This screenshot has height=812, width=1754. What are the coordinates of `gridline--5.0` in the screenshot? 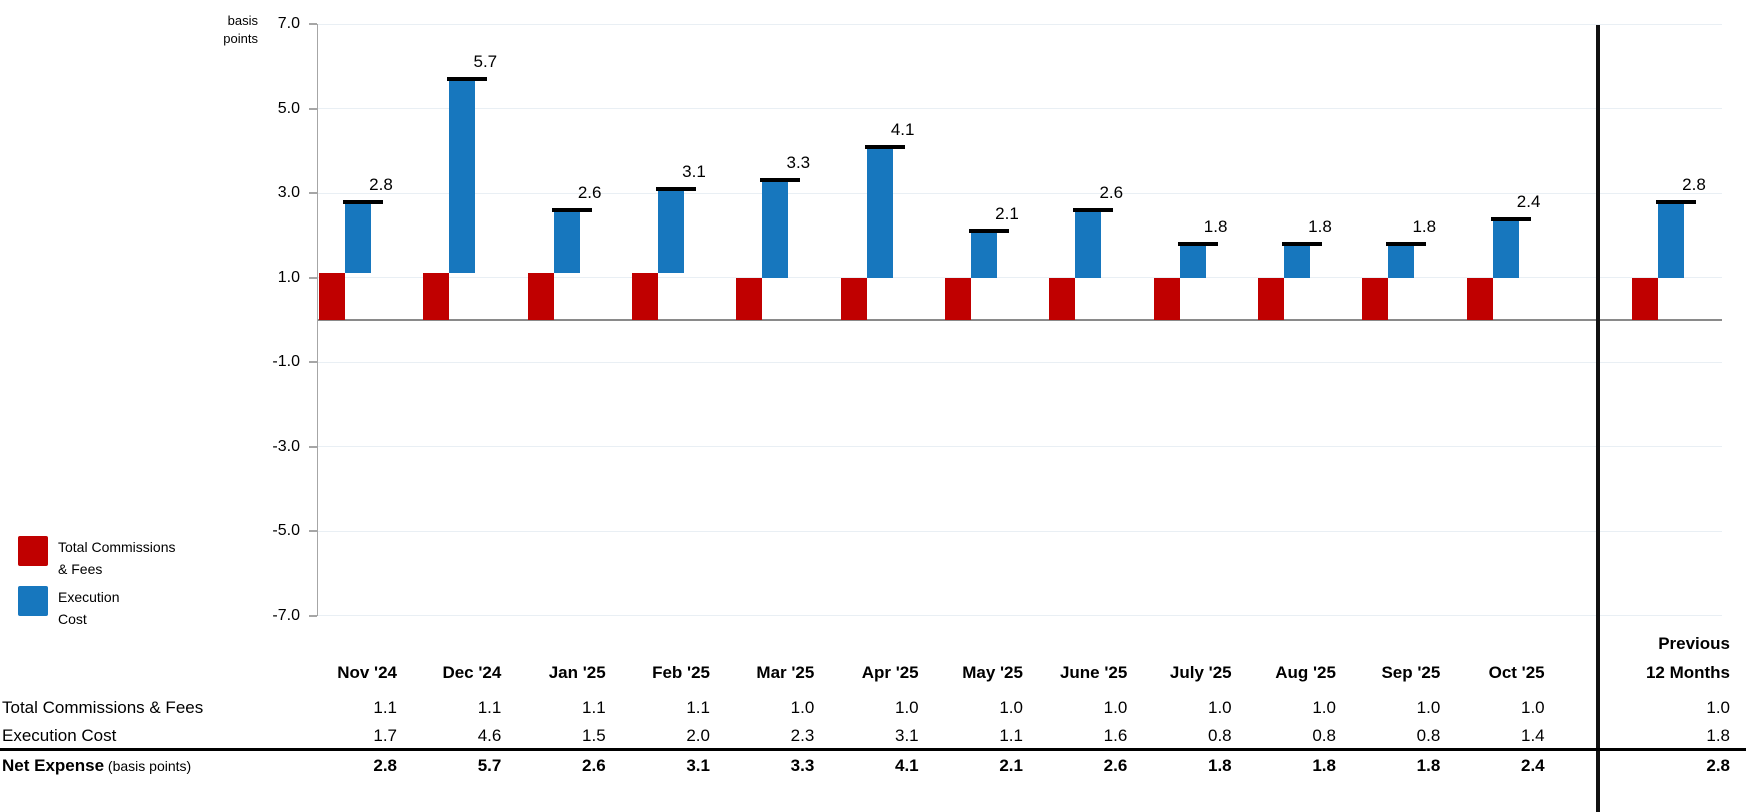 It's located at (1019, 531).